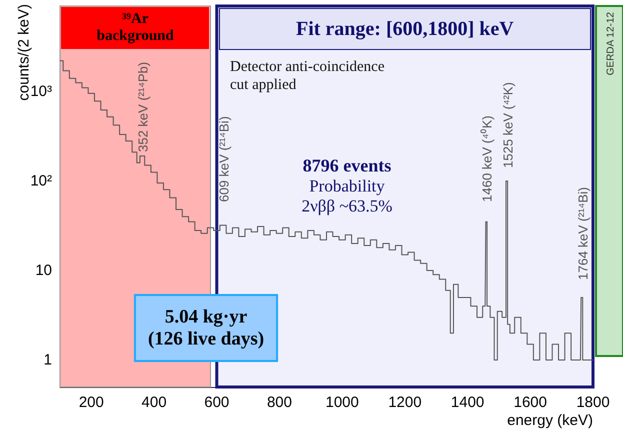 The width and height of the screenshot is (623, 429). What do you see at coordinates (508, 125) in the screenshot?
I see `annotation: 1525 keV (⁴²K)` at bounding box center [508, 125].